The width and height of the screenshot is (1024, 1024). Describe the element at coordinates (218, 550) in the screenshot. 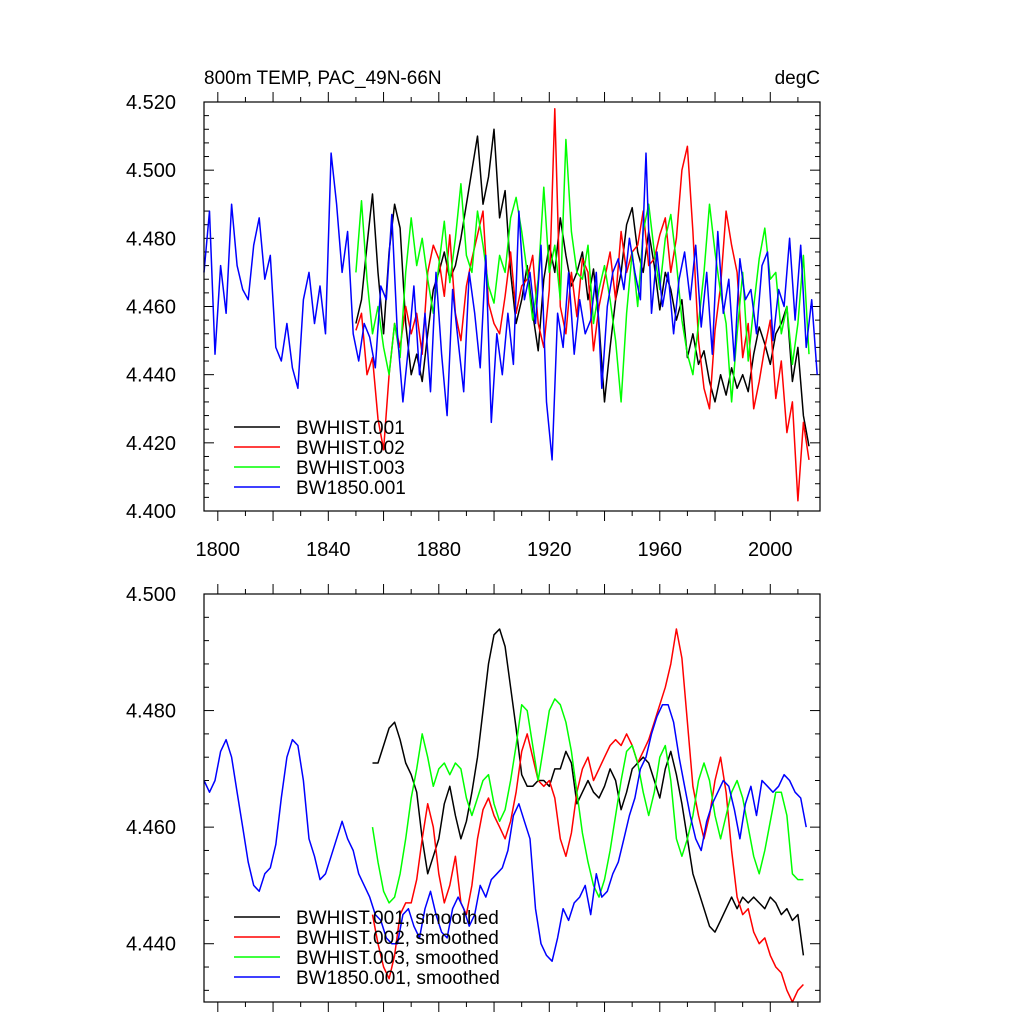

I see `top-xtick-label: 1800` at that location.